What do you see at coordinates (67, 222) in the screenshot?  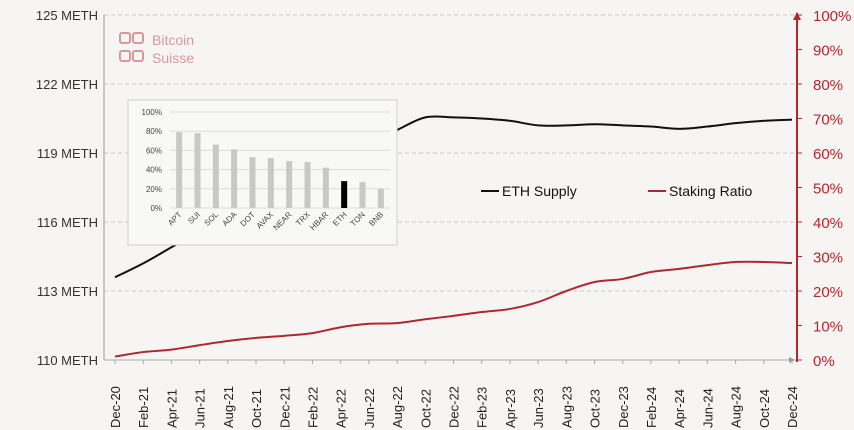 I see `left-axis-tick-label: 116 METH` at bounding box center [67, 222].